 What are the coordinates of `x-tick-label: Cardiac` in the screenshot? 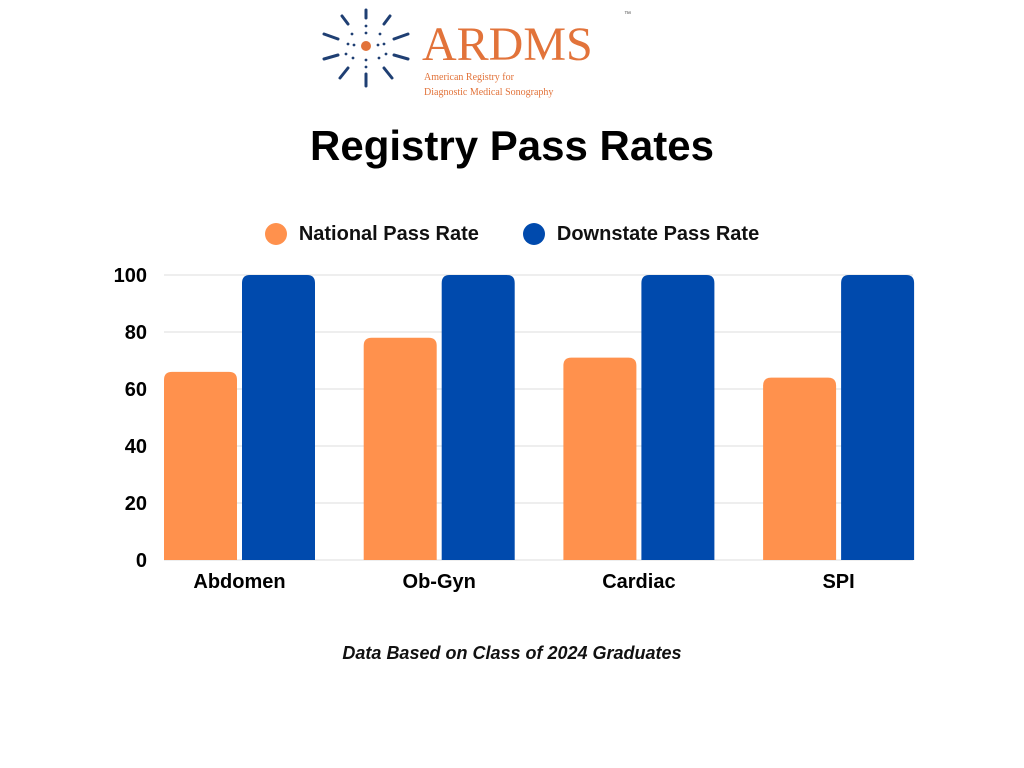 It's located at (638, 582).